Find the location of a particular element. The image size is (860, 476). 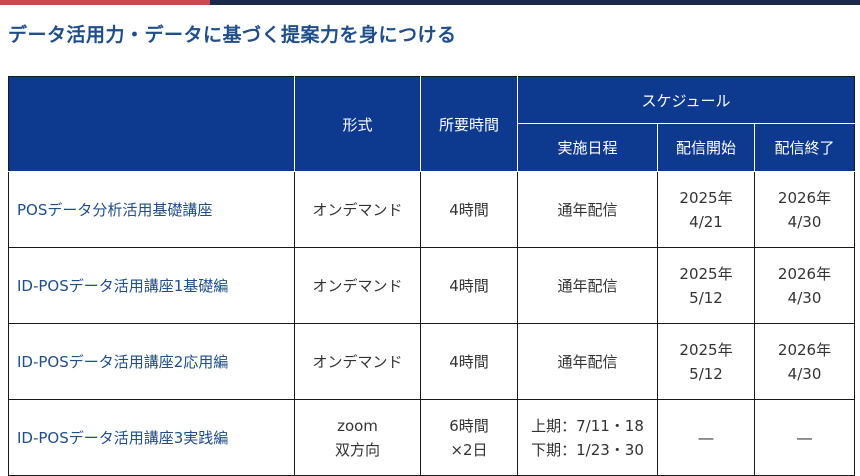

header-start: 配信開始 is located at coordinates (706, 147).